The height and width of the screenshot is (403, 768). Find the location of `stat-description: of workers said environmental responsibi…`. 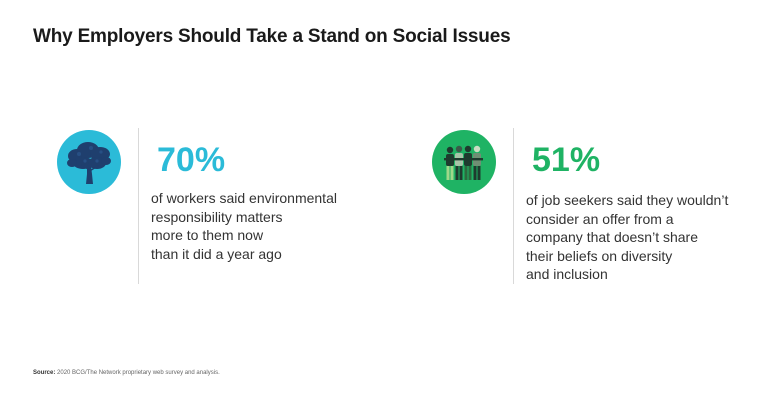

stat-description: of workers said environmental responsibi… is located at coordinates (258, 226).